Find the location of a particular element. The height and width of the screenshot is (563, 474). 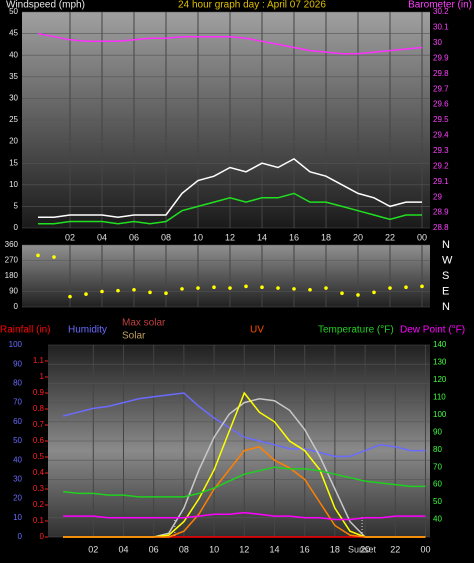

y-tick-label: 35 is located at coordinates (13, 76).